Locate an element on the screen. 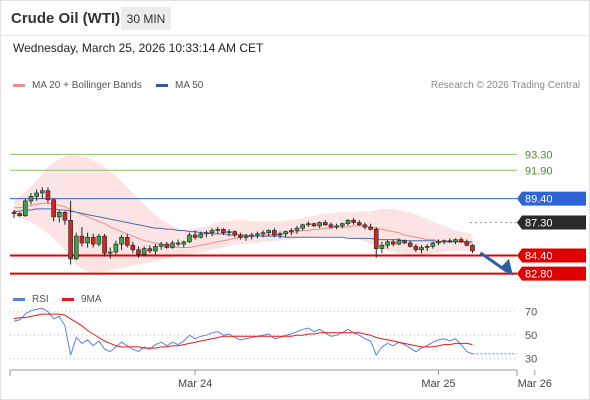 This screenshot has width=590, height=400. level-tag-82-80-bg is located at coordinates (551, 273).